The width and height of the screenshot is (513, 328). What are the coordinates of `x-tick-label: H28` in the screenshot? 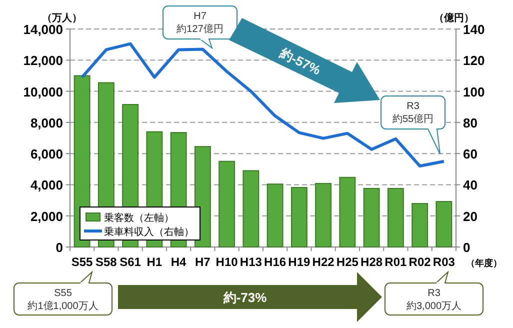 It's located at (371, 262).